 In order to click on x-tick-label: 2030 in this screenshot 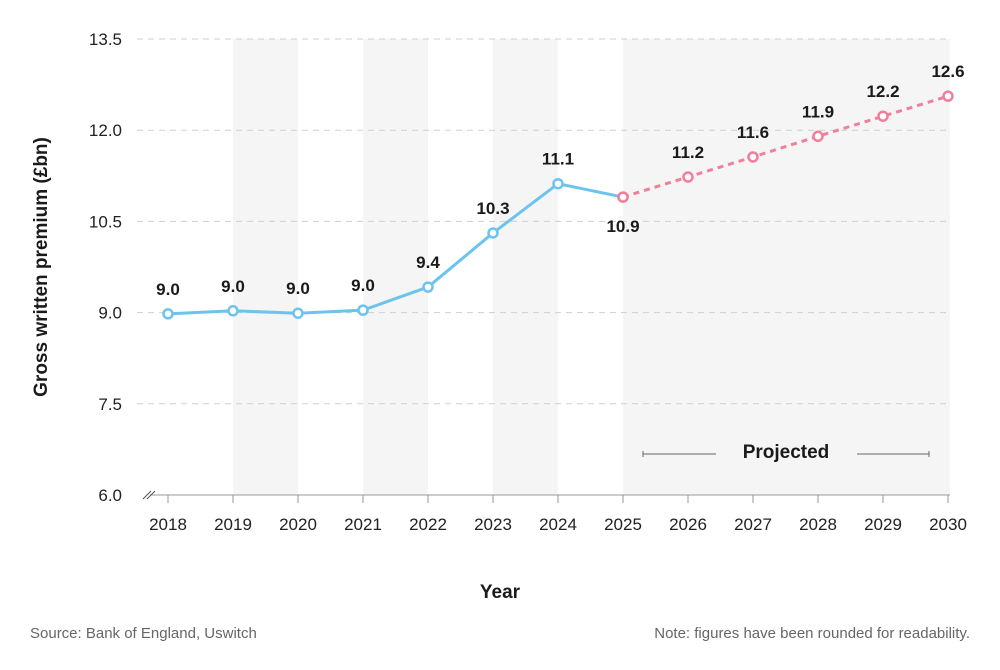, I will do `click(948, 524)`.